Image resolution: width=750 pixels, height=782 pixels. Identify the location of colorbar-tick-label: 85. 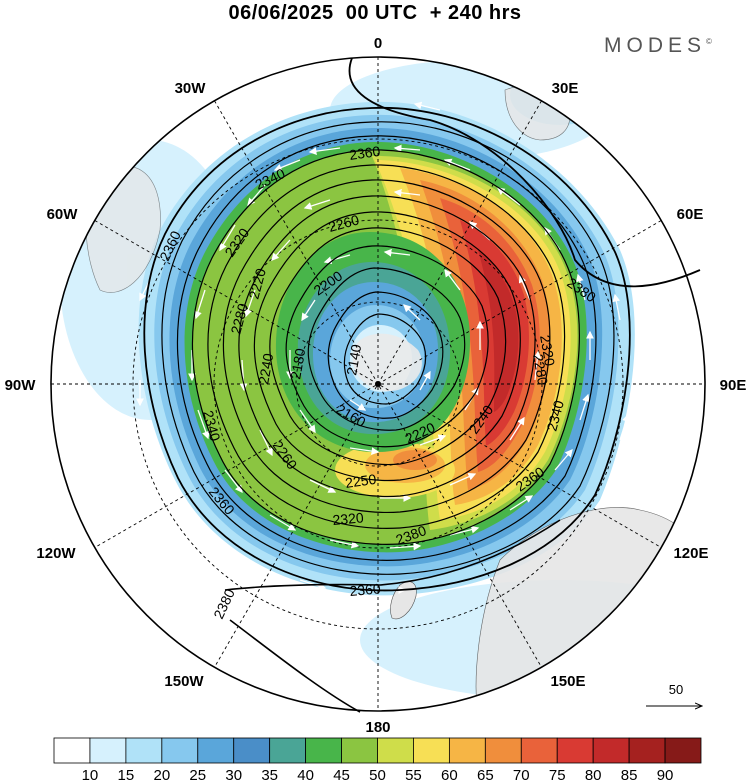
(629, 774).